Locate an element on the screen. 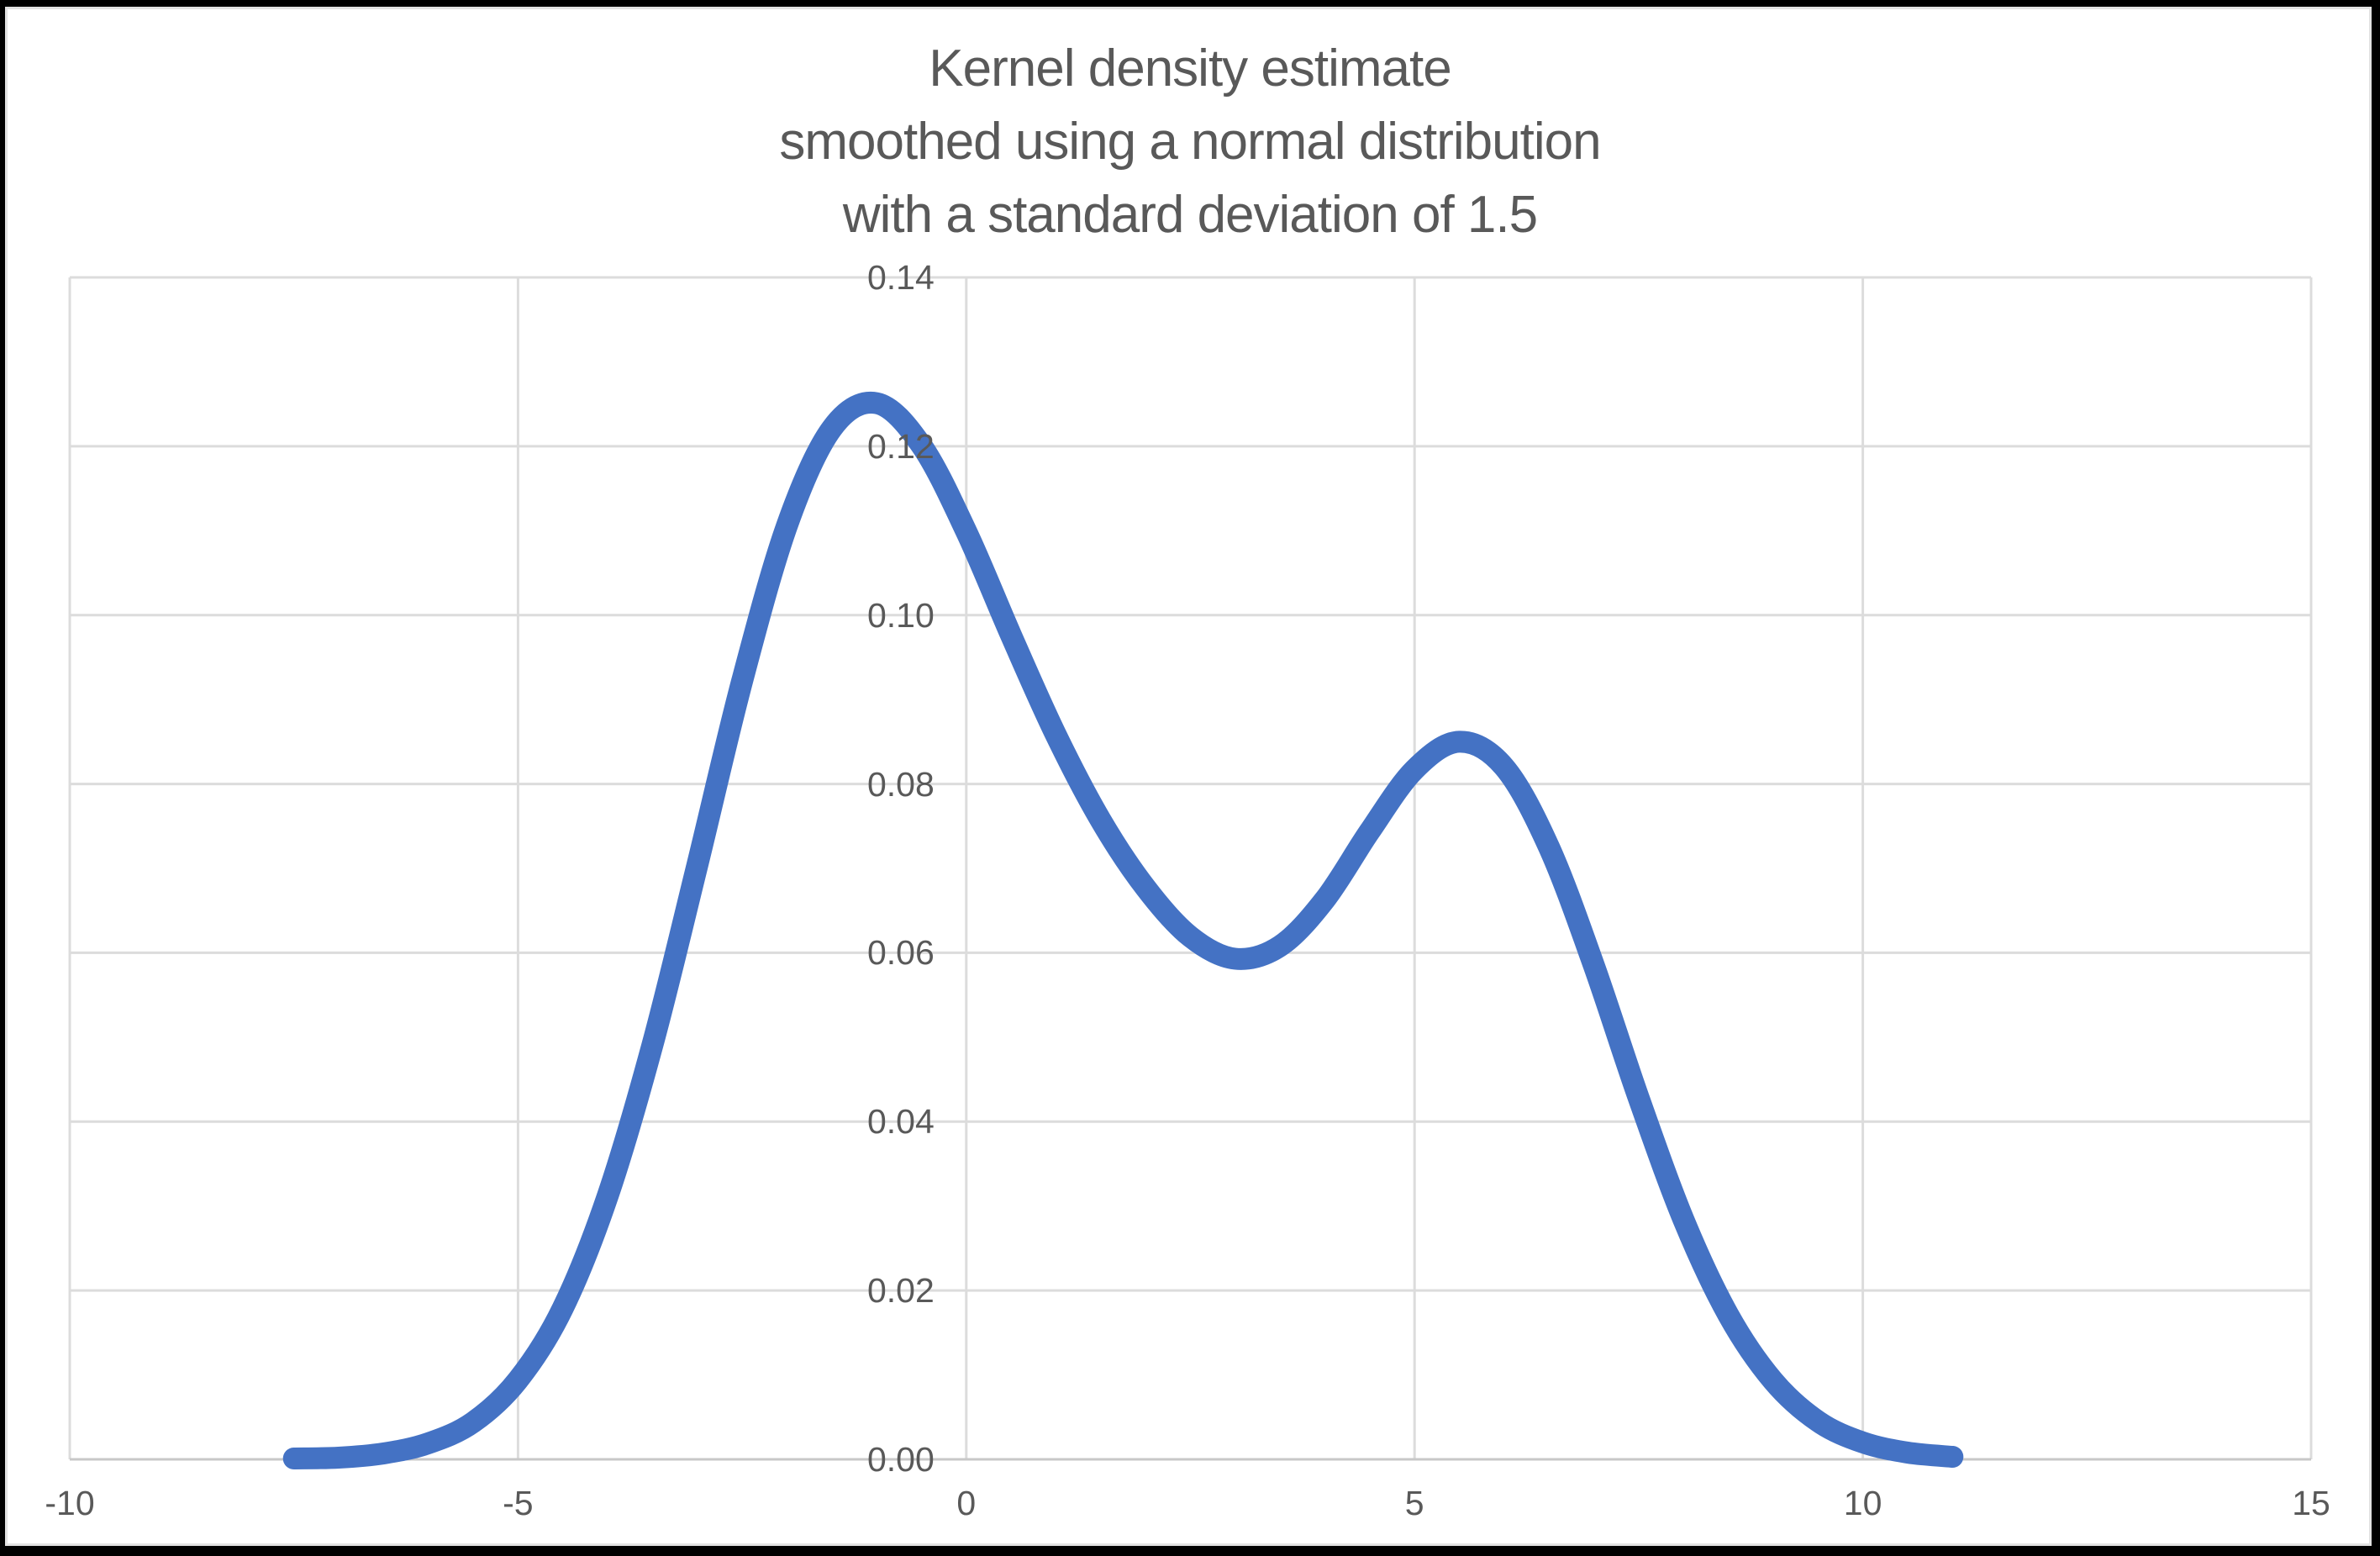 The width and height of the screenshot is (2380, 1556). x-tick-label: -10 is located at coordinates (70, 1503).